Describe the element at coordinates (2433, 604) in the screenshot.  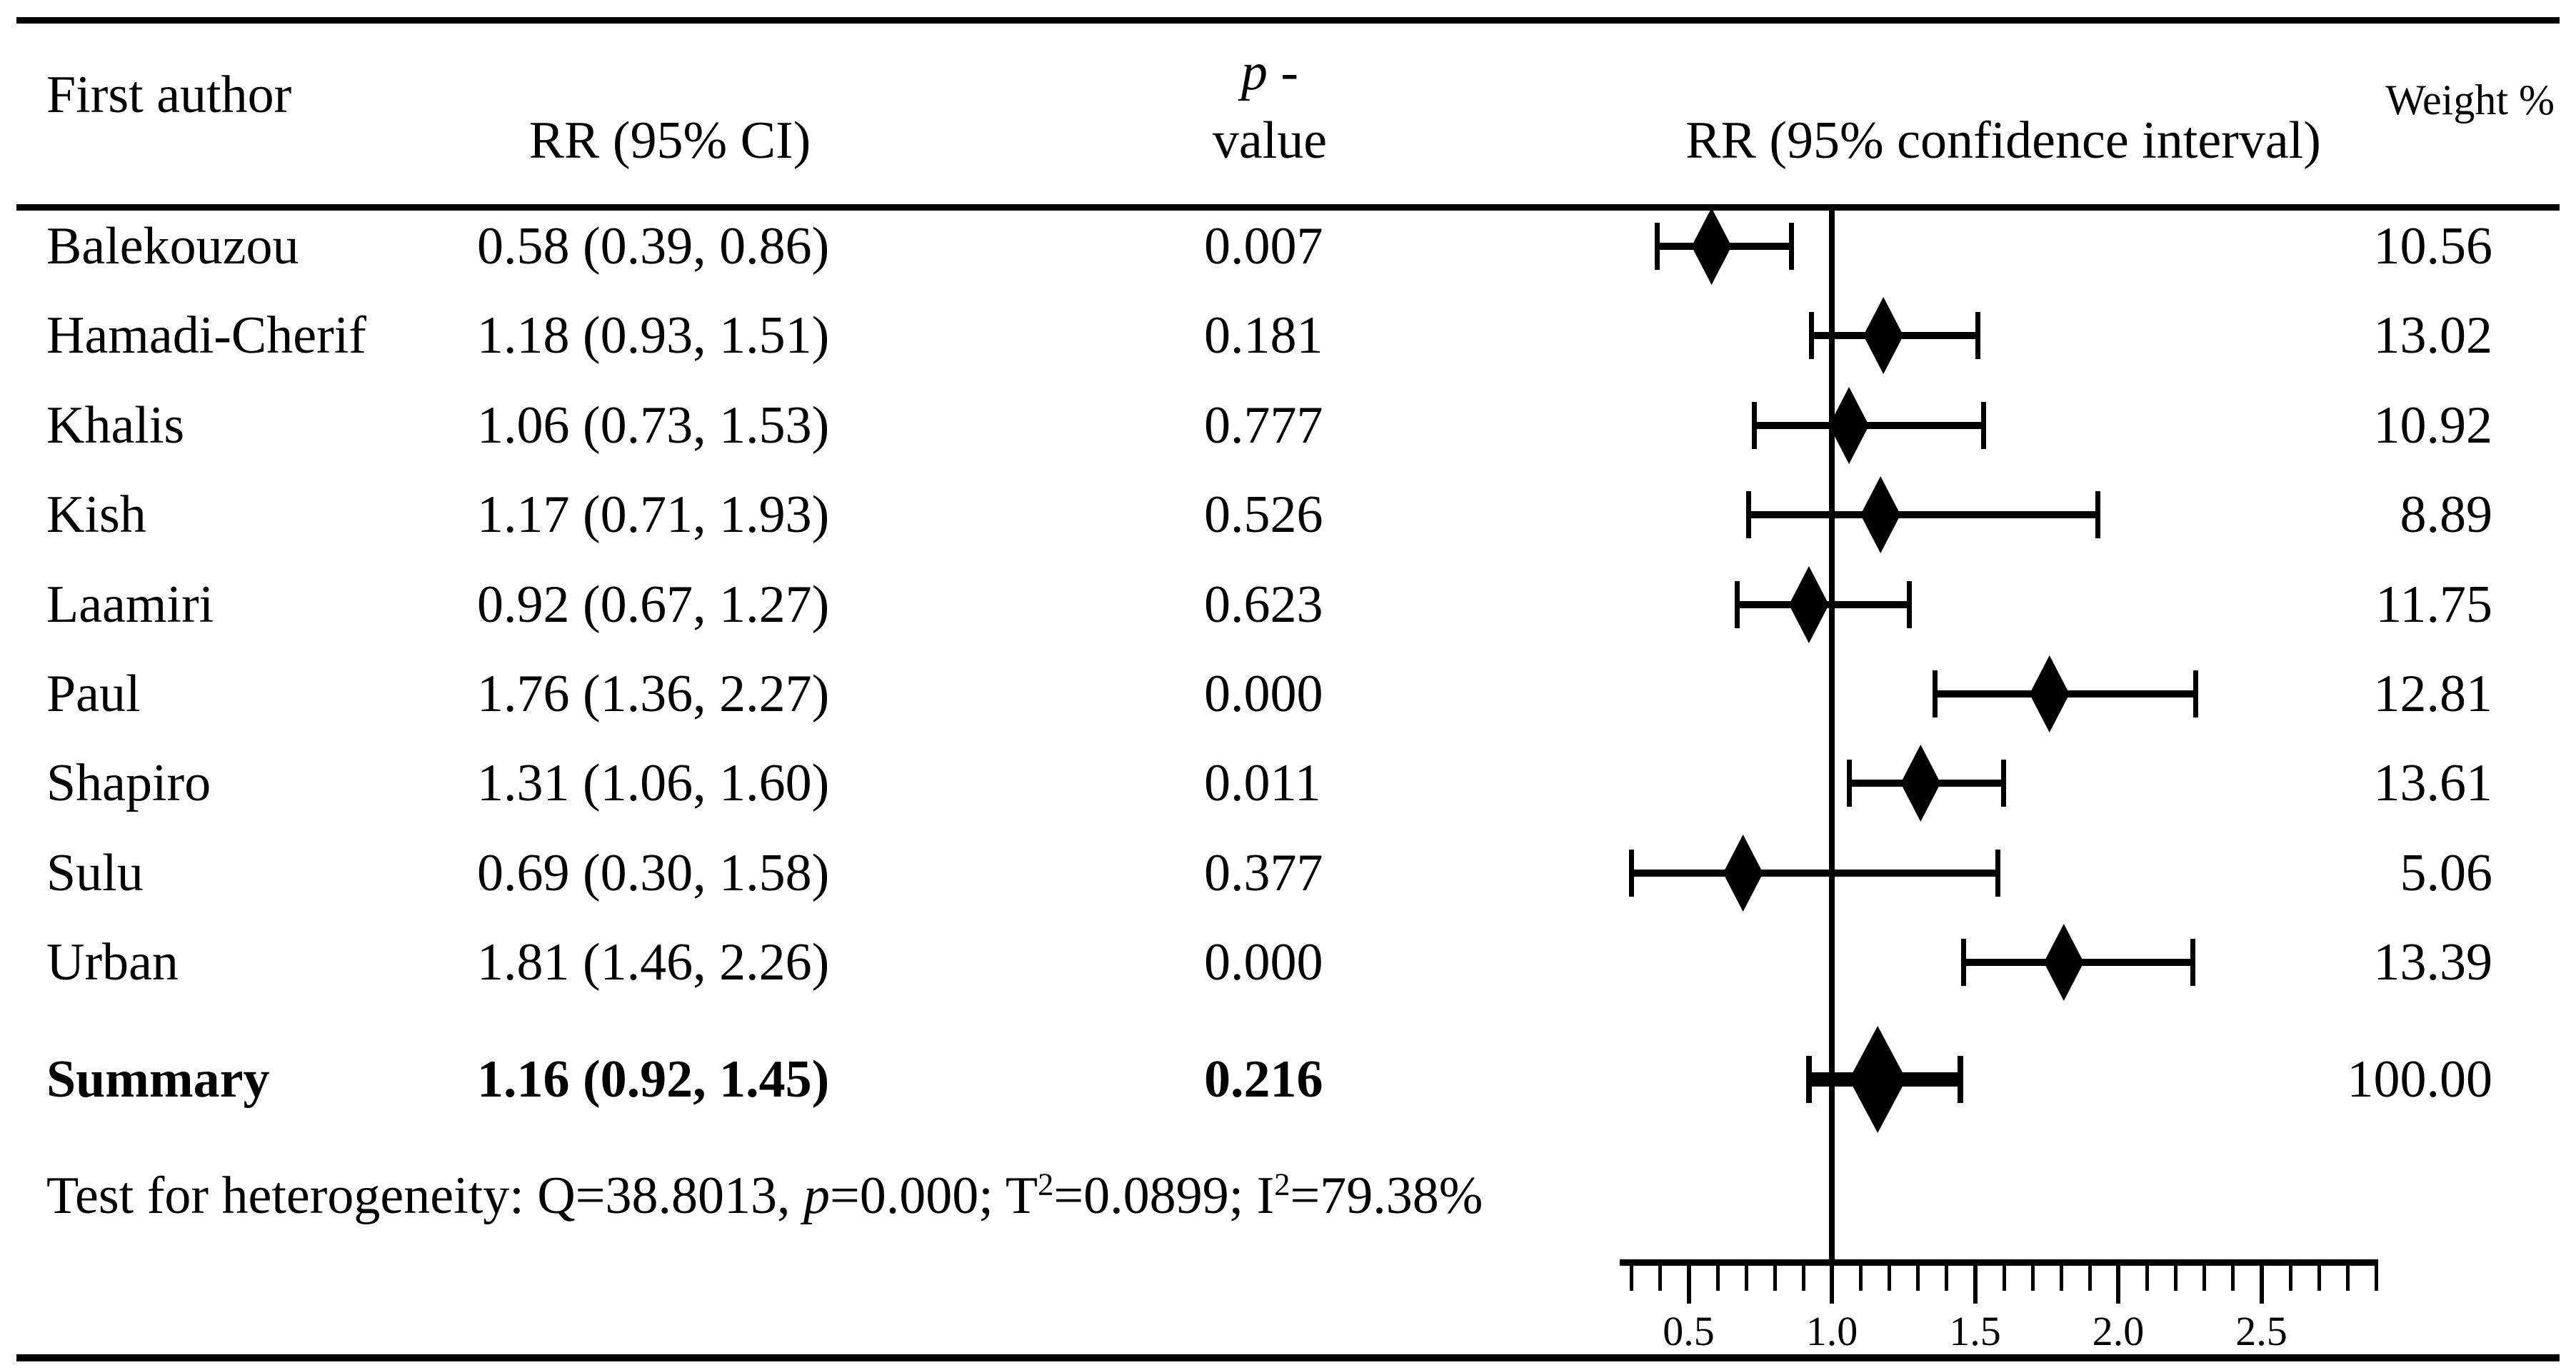
I see `weight-value: 11.75` at that location.